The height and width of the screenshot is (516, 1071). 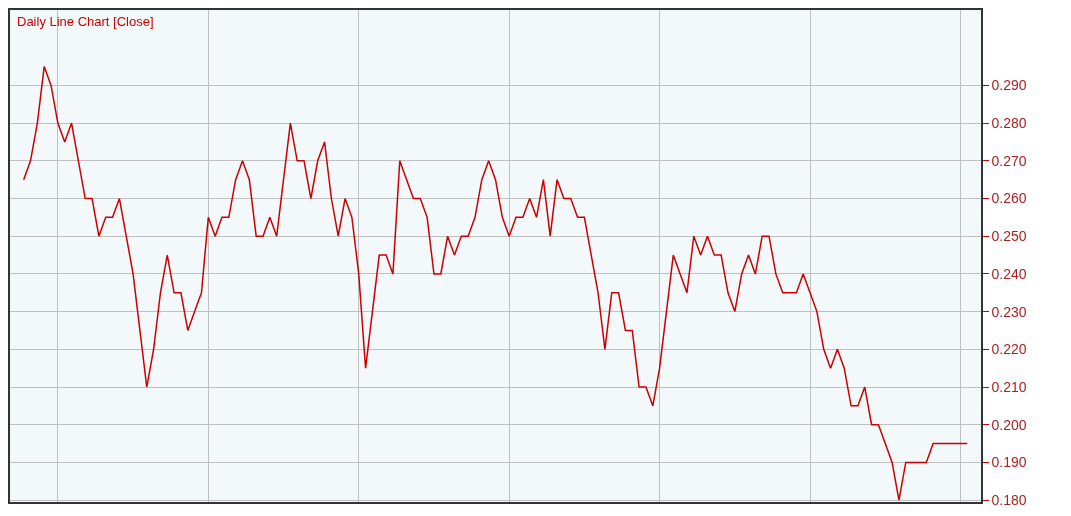 I want to click on y-tick-label: 0.280, so click(x=1009, y=123).